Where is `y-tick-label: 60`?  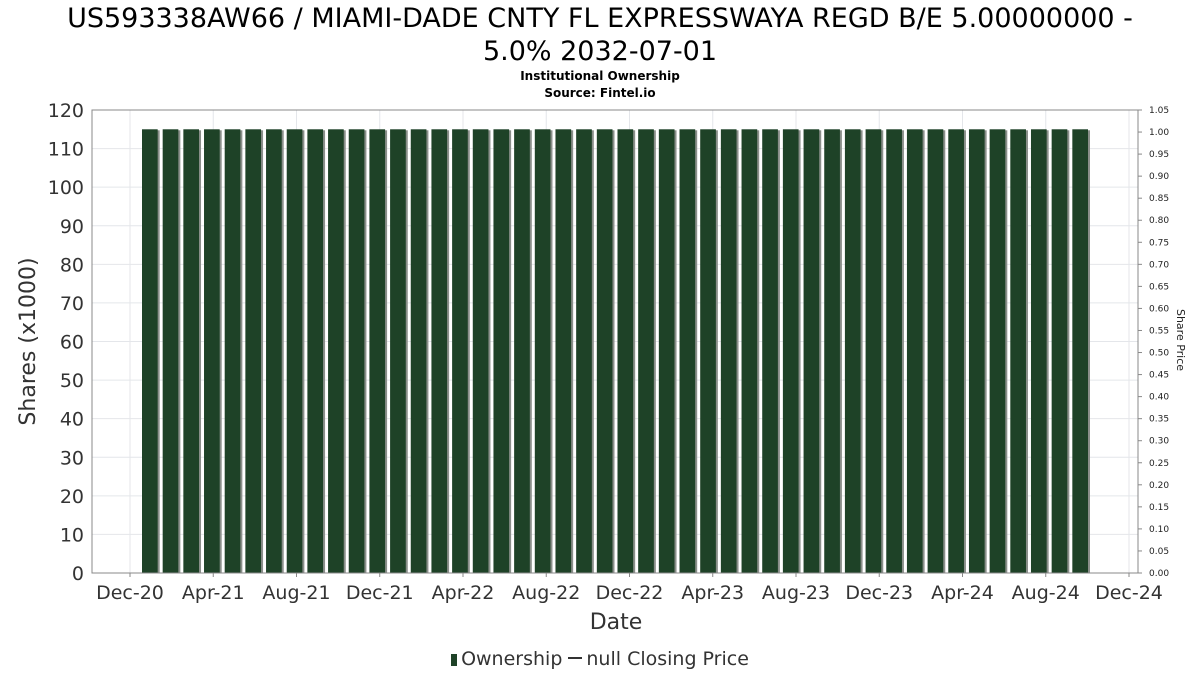 y-tick-label: 60 is located at coordinates (72, 343).